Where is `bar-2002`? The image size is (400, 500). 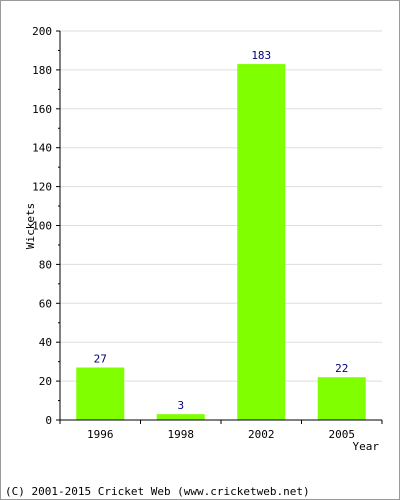
bar-2002 is located at coordinates (261, 242).